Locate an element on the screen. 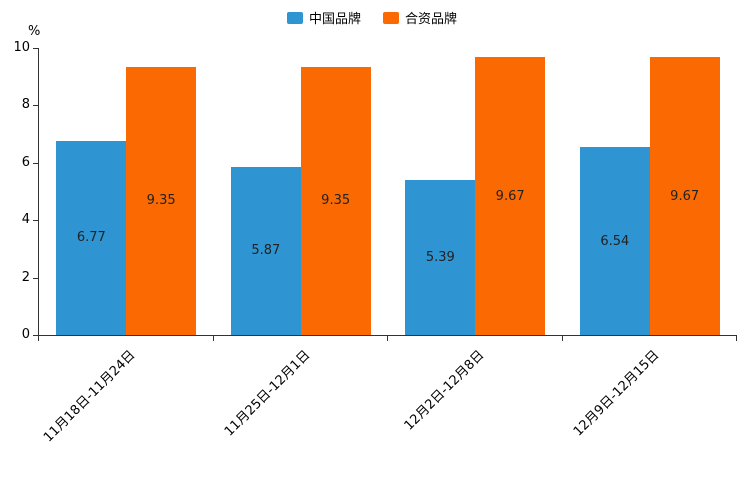 Image resolution: width=744 pixels, height=496 pixels. legend-item-series-0: 中国品牌 is located at coordinates (323, 17).